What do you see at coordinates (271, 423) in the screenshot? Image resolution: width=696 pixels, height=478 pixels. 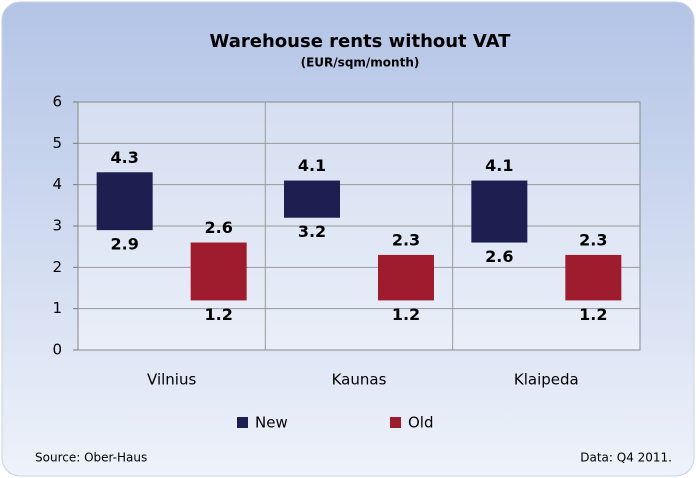 I see `legend-label: New` at bounding box center [271, 423].